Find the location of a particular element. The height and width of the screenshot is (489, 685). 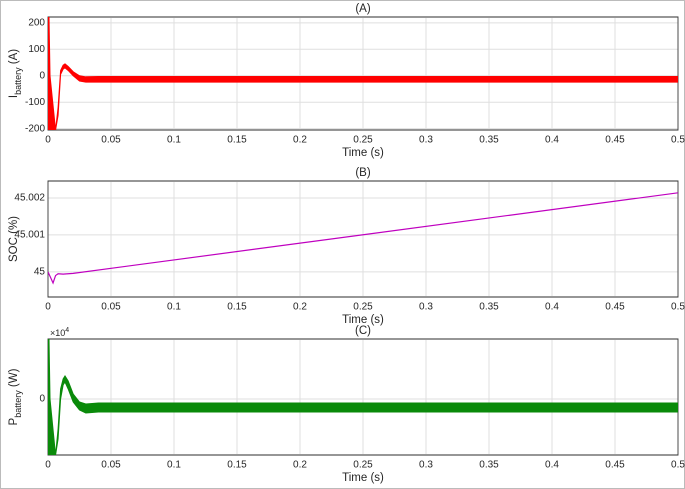

y-axis-label: Ibattery (A) is located at coordinates (15, 73).